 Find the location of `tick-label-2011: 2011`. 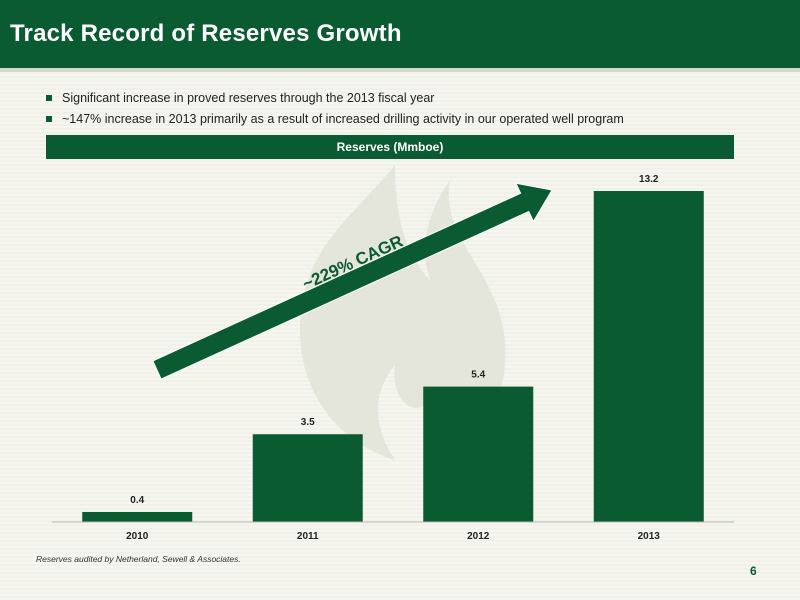

tick-label-2011: 2011 is located at coordinates (308, 536).